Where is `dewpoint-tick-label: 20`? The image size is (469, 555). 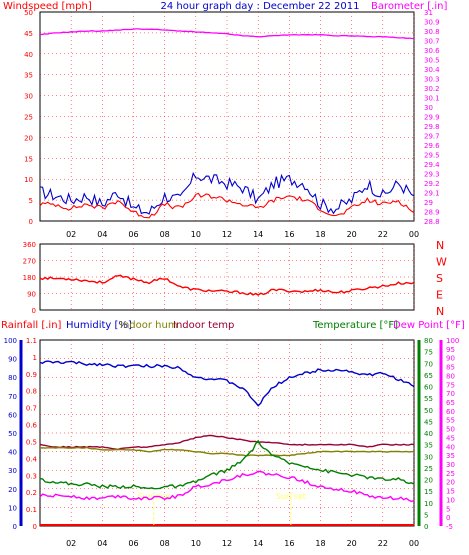 dewpoint-tick-label: 20 is located at coordinates (450, 483).